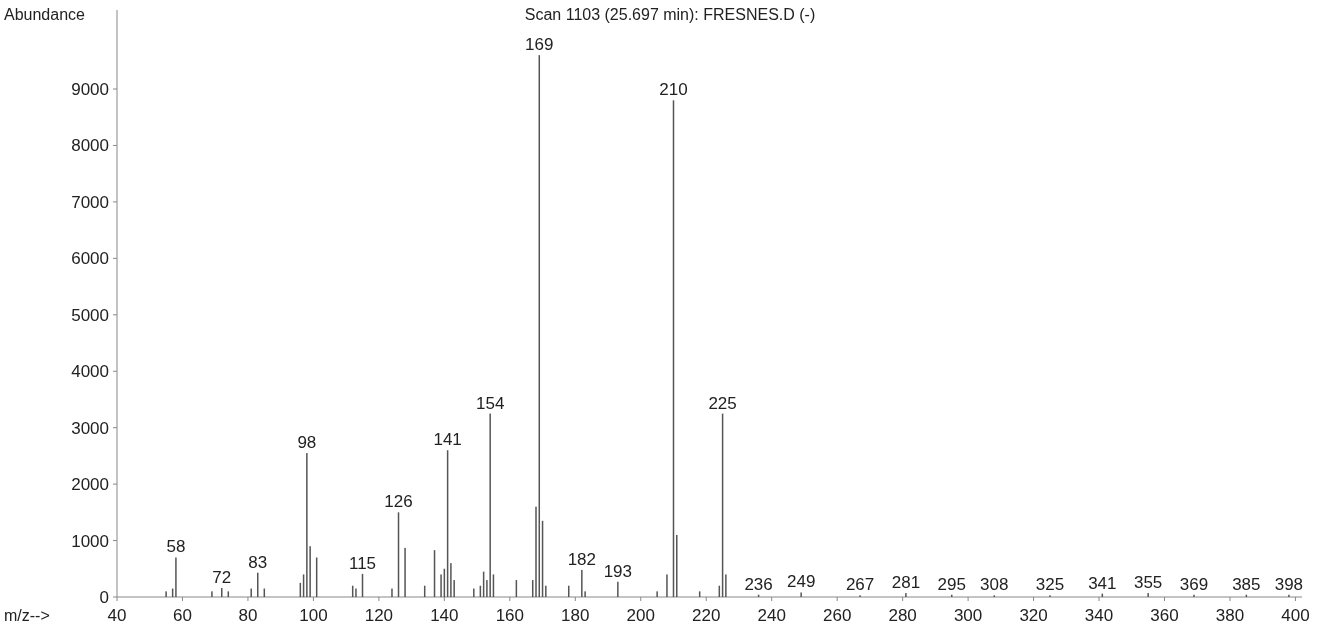 The image size is (1336, 637). Describe the element at coordinates (1194, 584) in the screenshot. I see `annotation: 369` at that location.